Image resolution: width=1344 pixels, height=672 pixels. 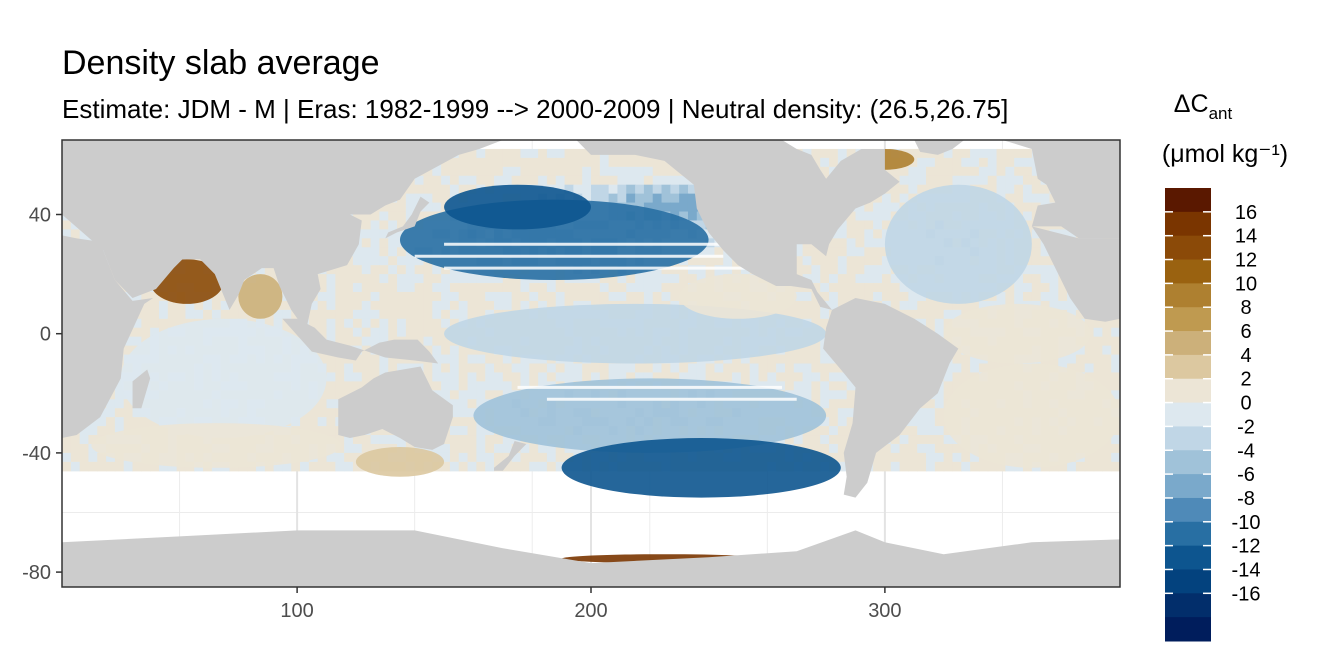 I want to click on legend-label: 2, so click(x=1245, y=380).